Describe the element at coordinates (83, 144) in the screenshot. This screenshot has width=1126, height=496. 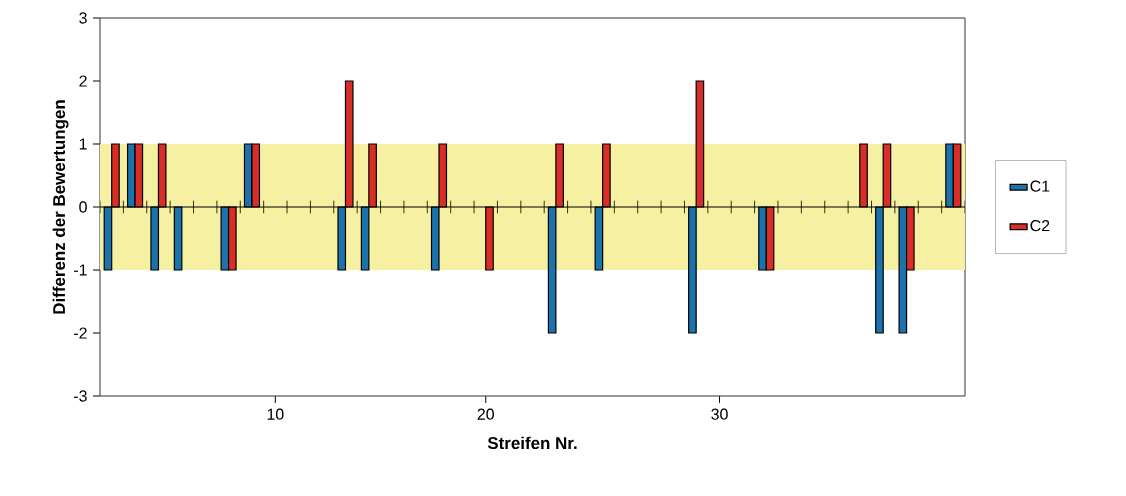
I see `y-tick-label: 1` at that location.